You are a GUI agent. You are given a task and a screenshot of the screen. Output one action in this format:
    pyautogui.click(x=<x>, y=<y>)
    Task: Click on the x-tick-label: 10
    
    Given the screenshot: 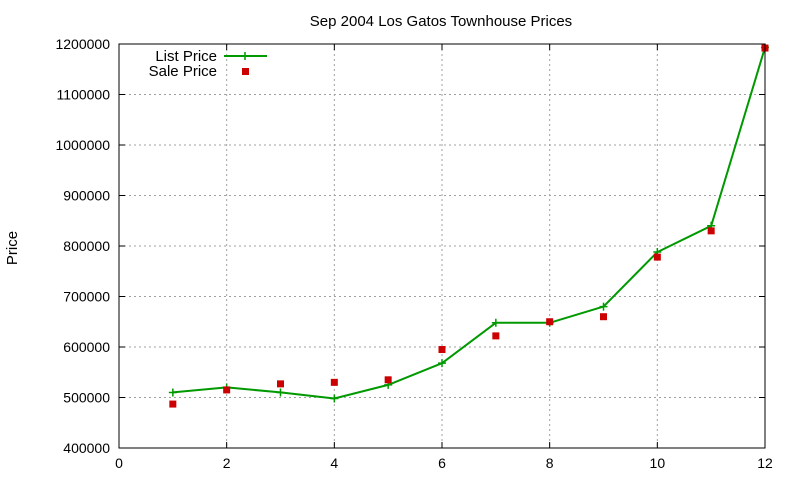 What is the action you would take?
    pyautogui.click(x=658, y=463)
    